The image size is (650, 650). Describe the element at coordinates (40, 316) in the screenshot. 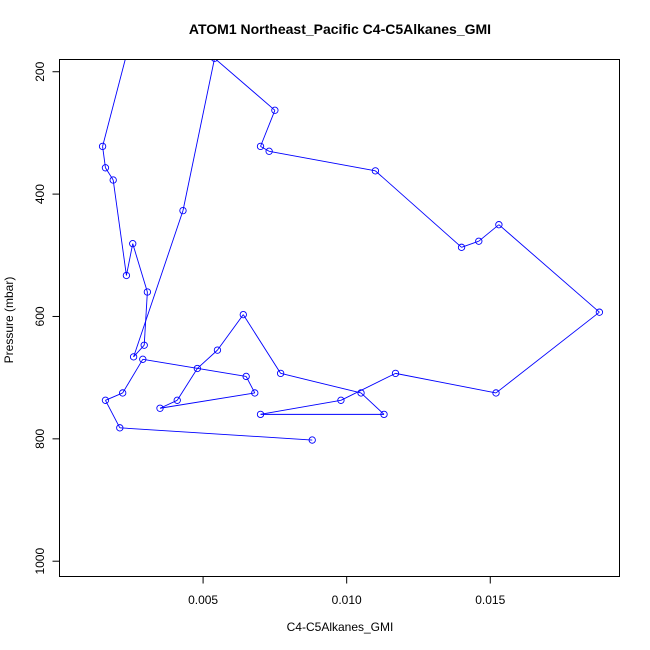

I see `y-tick-label: 600` at that location.